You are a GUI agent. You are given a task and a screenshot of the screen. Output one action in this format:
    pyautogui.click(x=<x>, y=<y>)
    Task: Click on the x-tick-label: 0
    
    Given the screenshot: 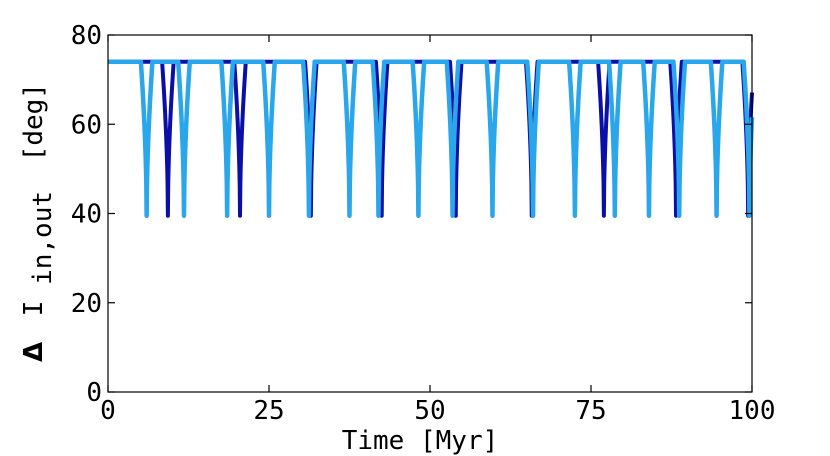 What is the action you would take?
    pyautogui.click(x=108, y=411)
    